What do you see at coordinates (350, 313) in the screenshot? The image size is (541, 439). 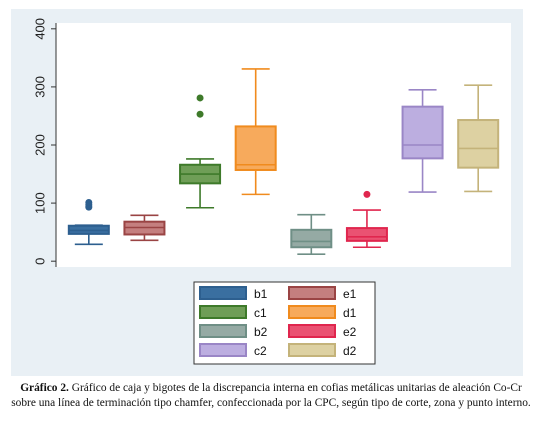 I see `legend-label-d1: d1` at bounding box center [350, 313].